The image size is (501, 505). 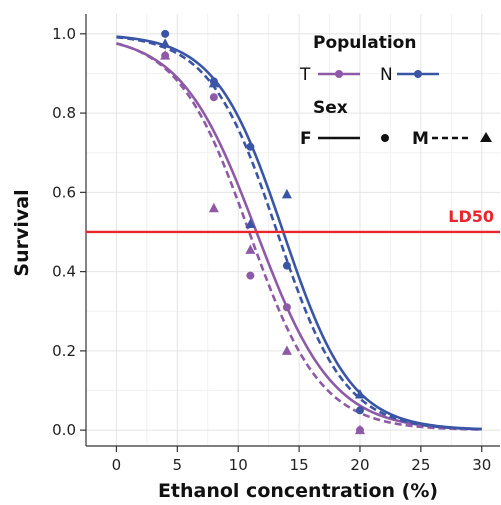 What do you see at coordinates (238, 465) in the screenshot?
I see `x-tick-label: 10` at bounding box center [238, 465].